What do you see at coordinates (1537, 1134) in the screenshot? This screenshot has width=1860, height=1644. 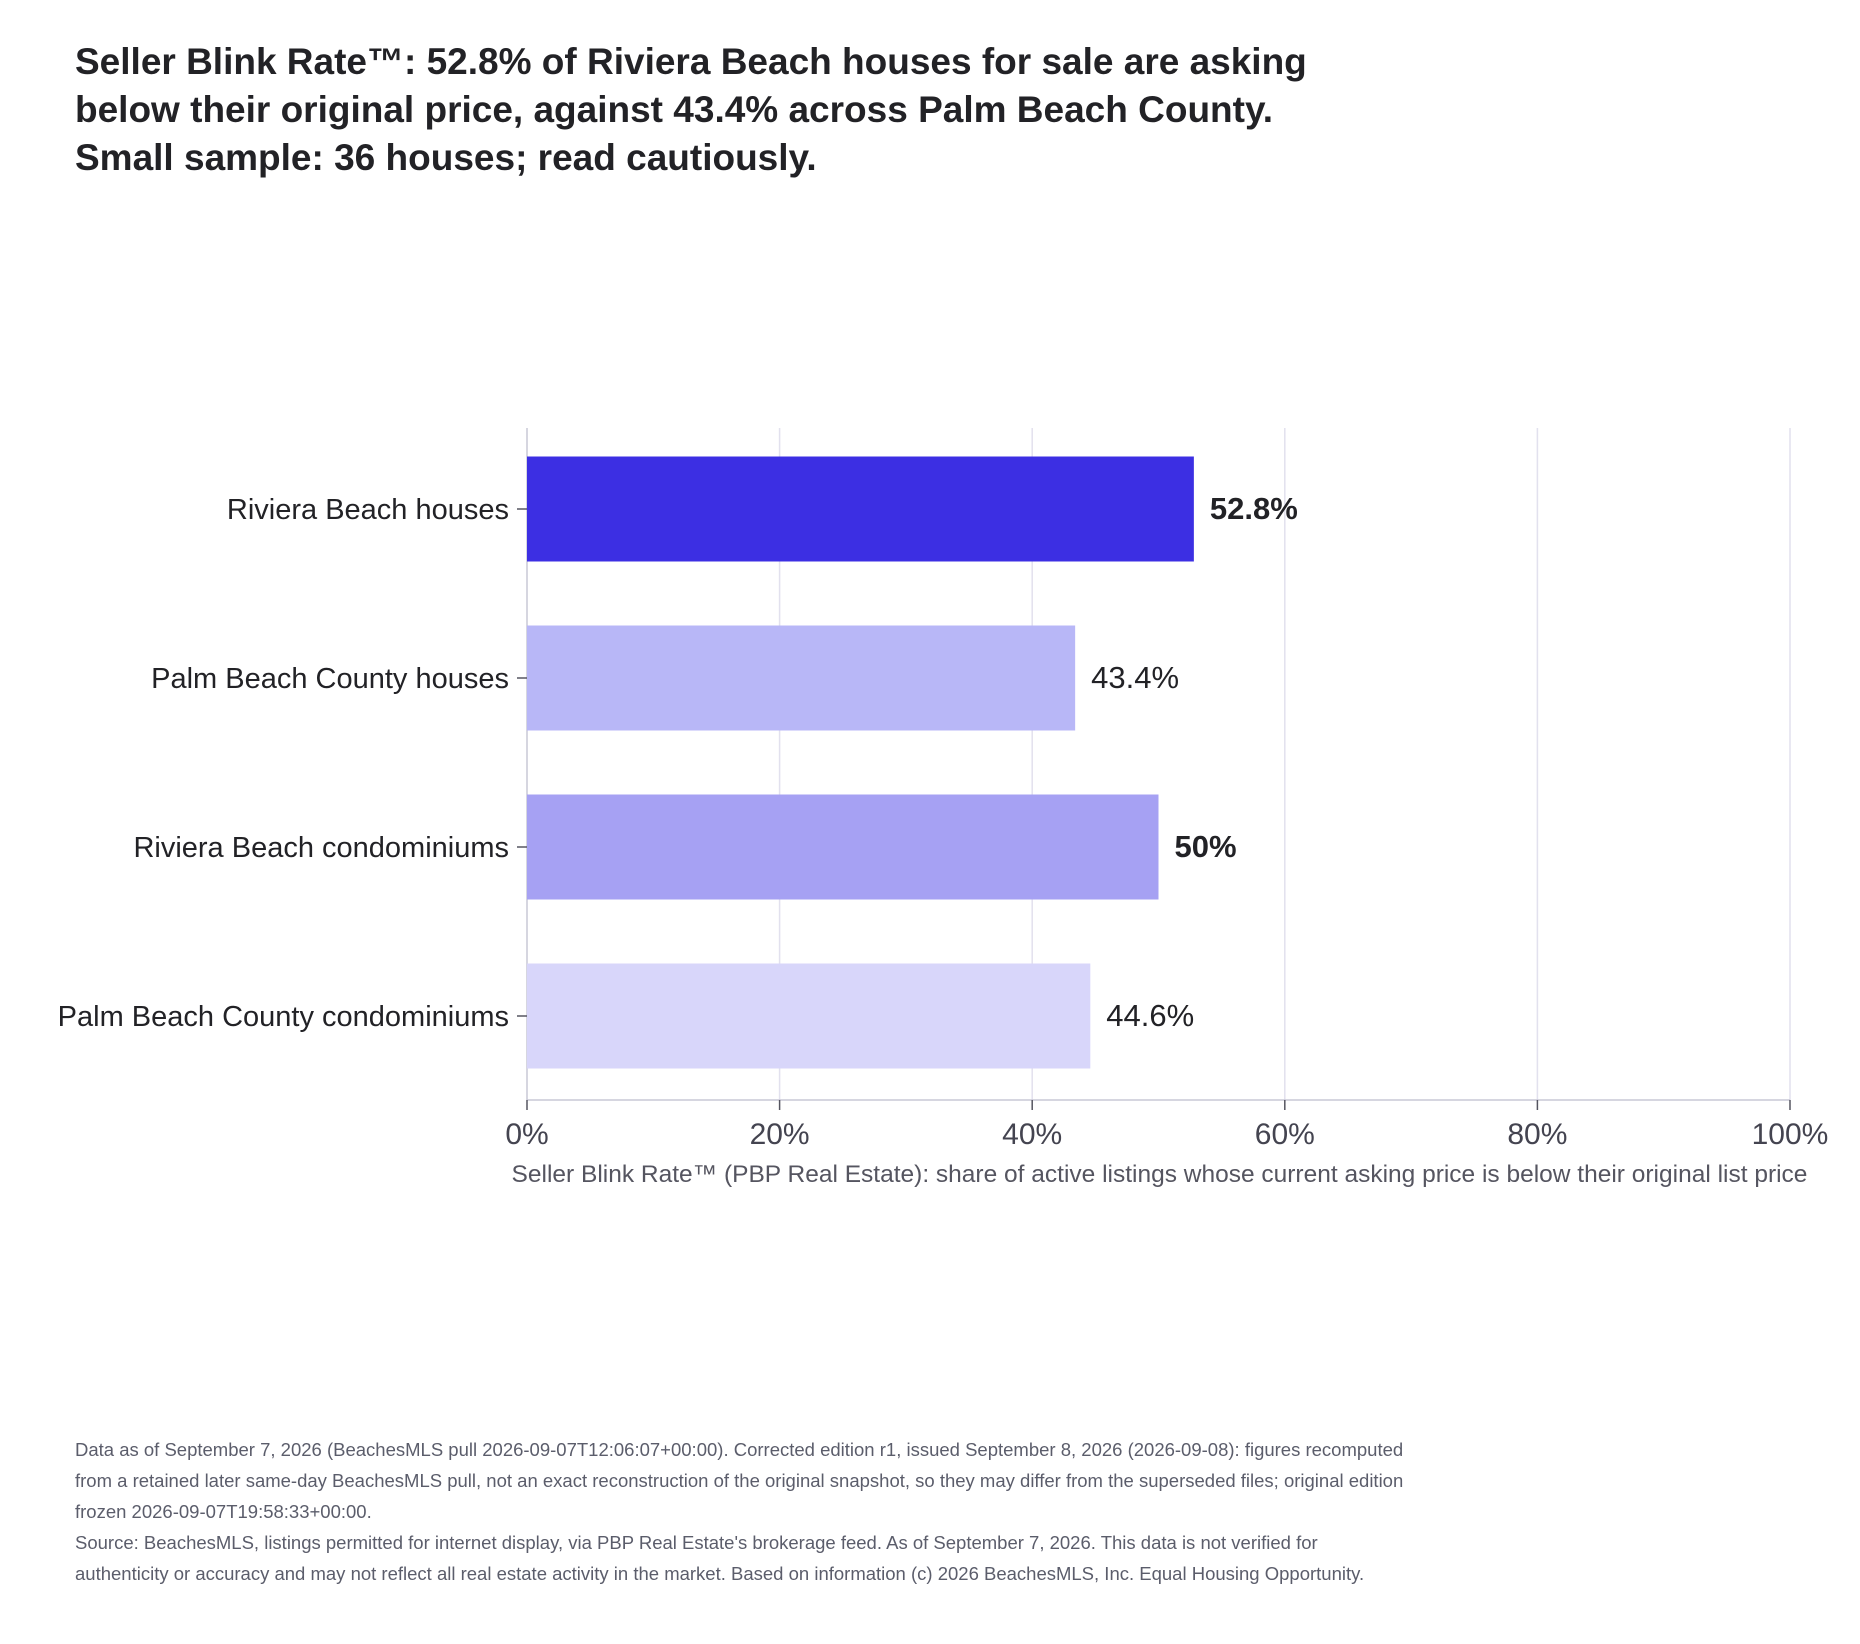 I see `x-tick-label: 80%` at bounding box center [1537, 1134].